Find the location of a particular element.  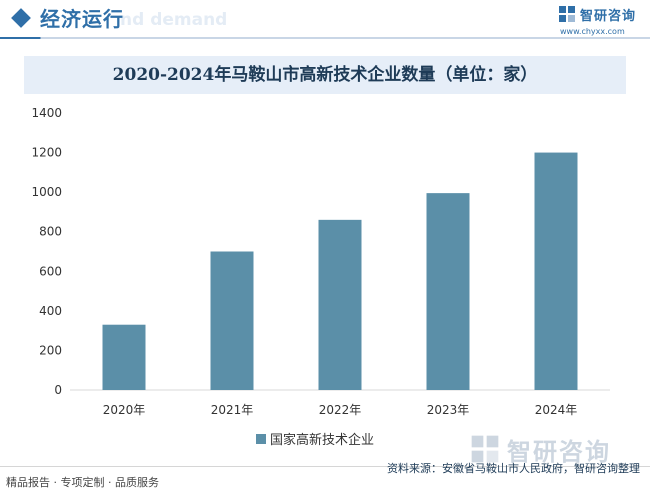

chart-title-band: 2020-2024年马鞍山市高新技术企业数量（单位：家） is located at coordinates (325, 75).